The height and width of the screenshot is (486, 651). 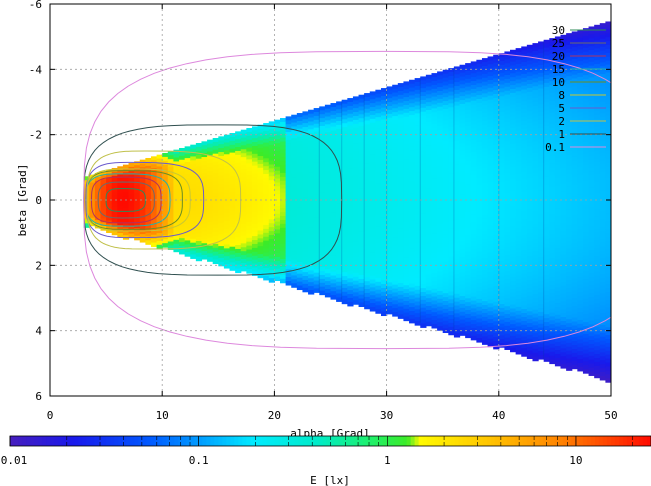 I want to click on legend-label: 25, so click(x=558, y=43).